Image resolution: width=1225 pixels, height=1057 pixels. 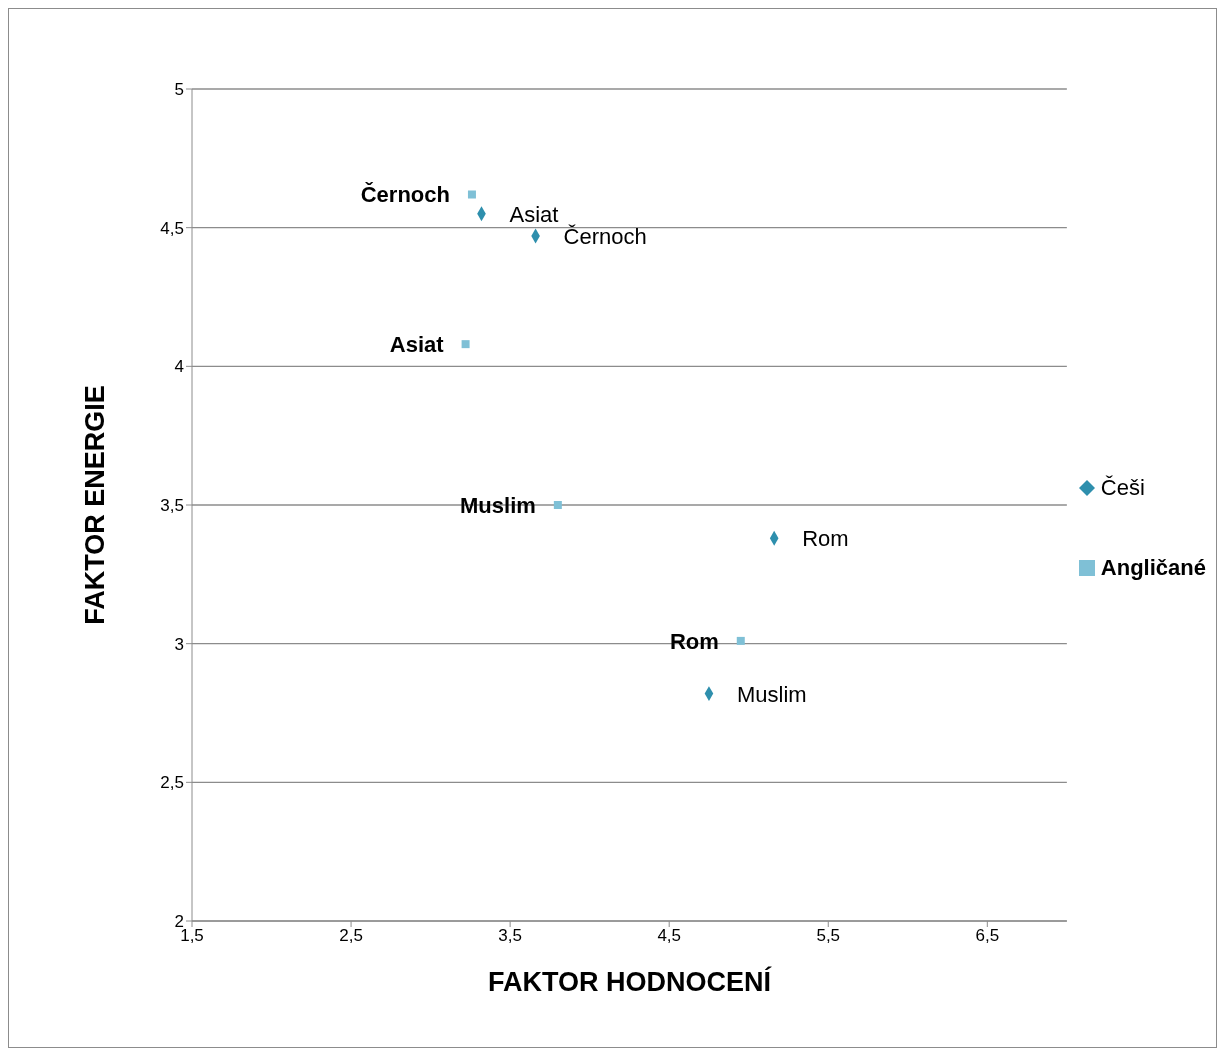 What do you see at coordinates (828, 936) in the screenshot?
I see `x-tick-label: 5,5` at bounding box center [828, 936].